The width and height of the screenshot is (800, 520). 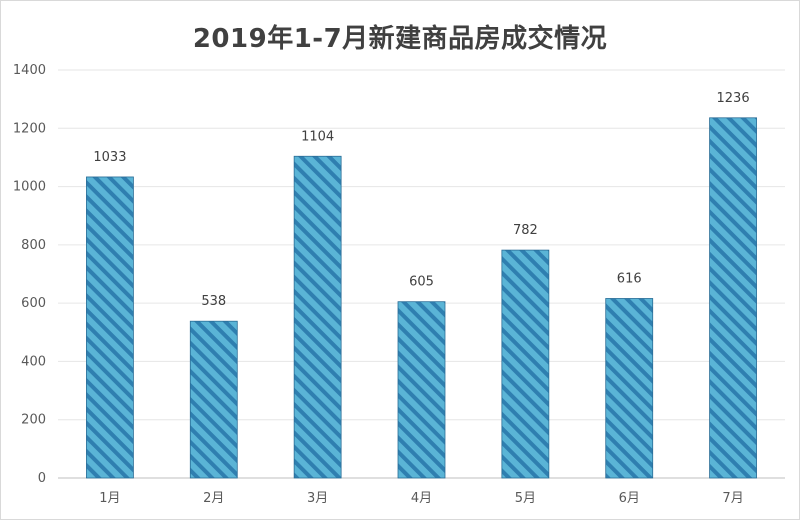 What do you see at coordinates (629, 498) in the screenshot?
I see `x-tick-label: 6月` at bounding box center [629, 498].